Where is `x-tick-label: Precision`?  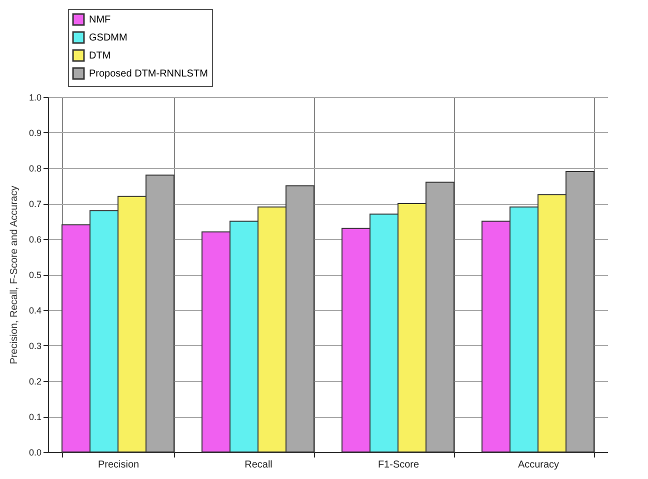
x-tick-label: Precision is located at coordinates (119, 465).